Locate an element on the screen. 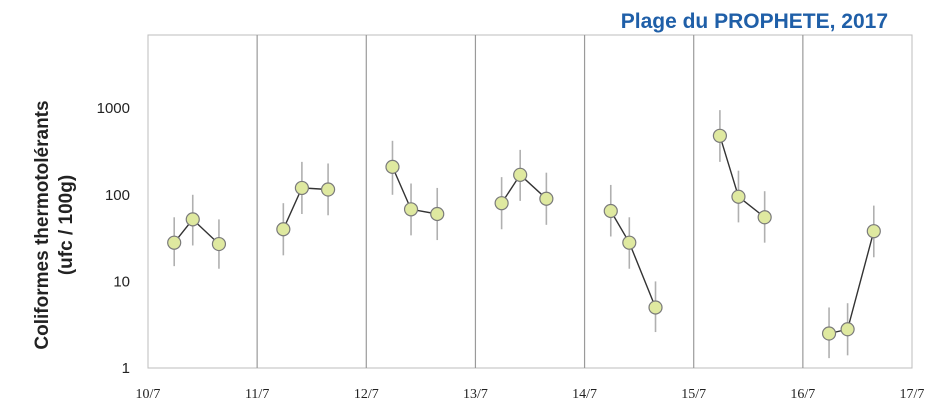 The width and height of the screenshot is (935, 409). x-tick-labels: 10/7 11/7 12/7 13/7 14/7 15/7 16/7 17/7 is located at coordinates (530, 394).